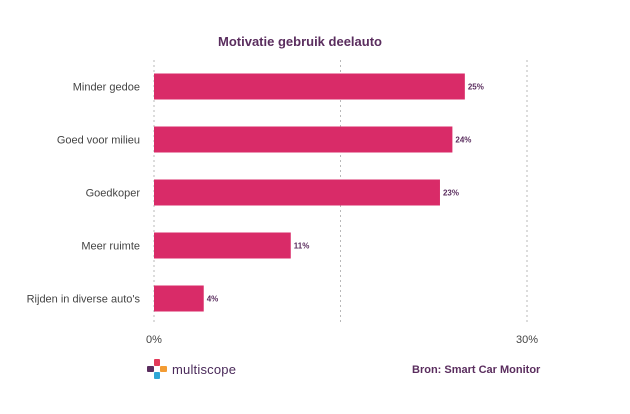 The width and height of the screenshot is (630, 414). What do you see at coordinates (204, 369) in the screenshot?
I see `multiscope-logo-text: multiscope` at bounding box center [204, 369].